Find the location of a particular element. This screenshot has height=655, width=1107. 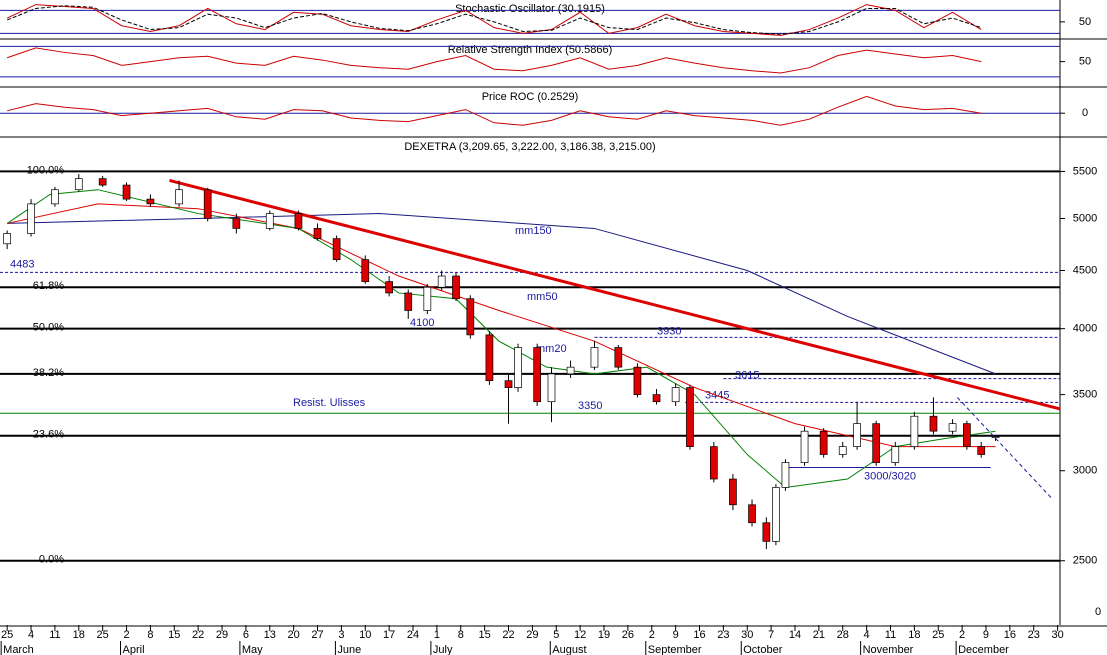

fib-label: 50.0% is located at coordinates (48, 328).